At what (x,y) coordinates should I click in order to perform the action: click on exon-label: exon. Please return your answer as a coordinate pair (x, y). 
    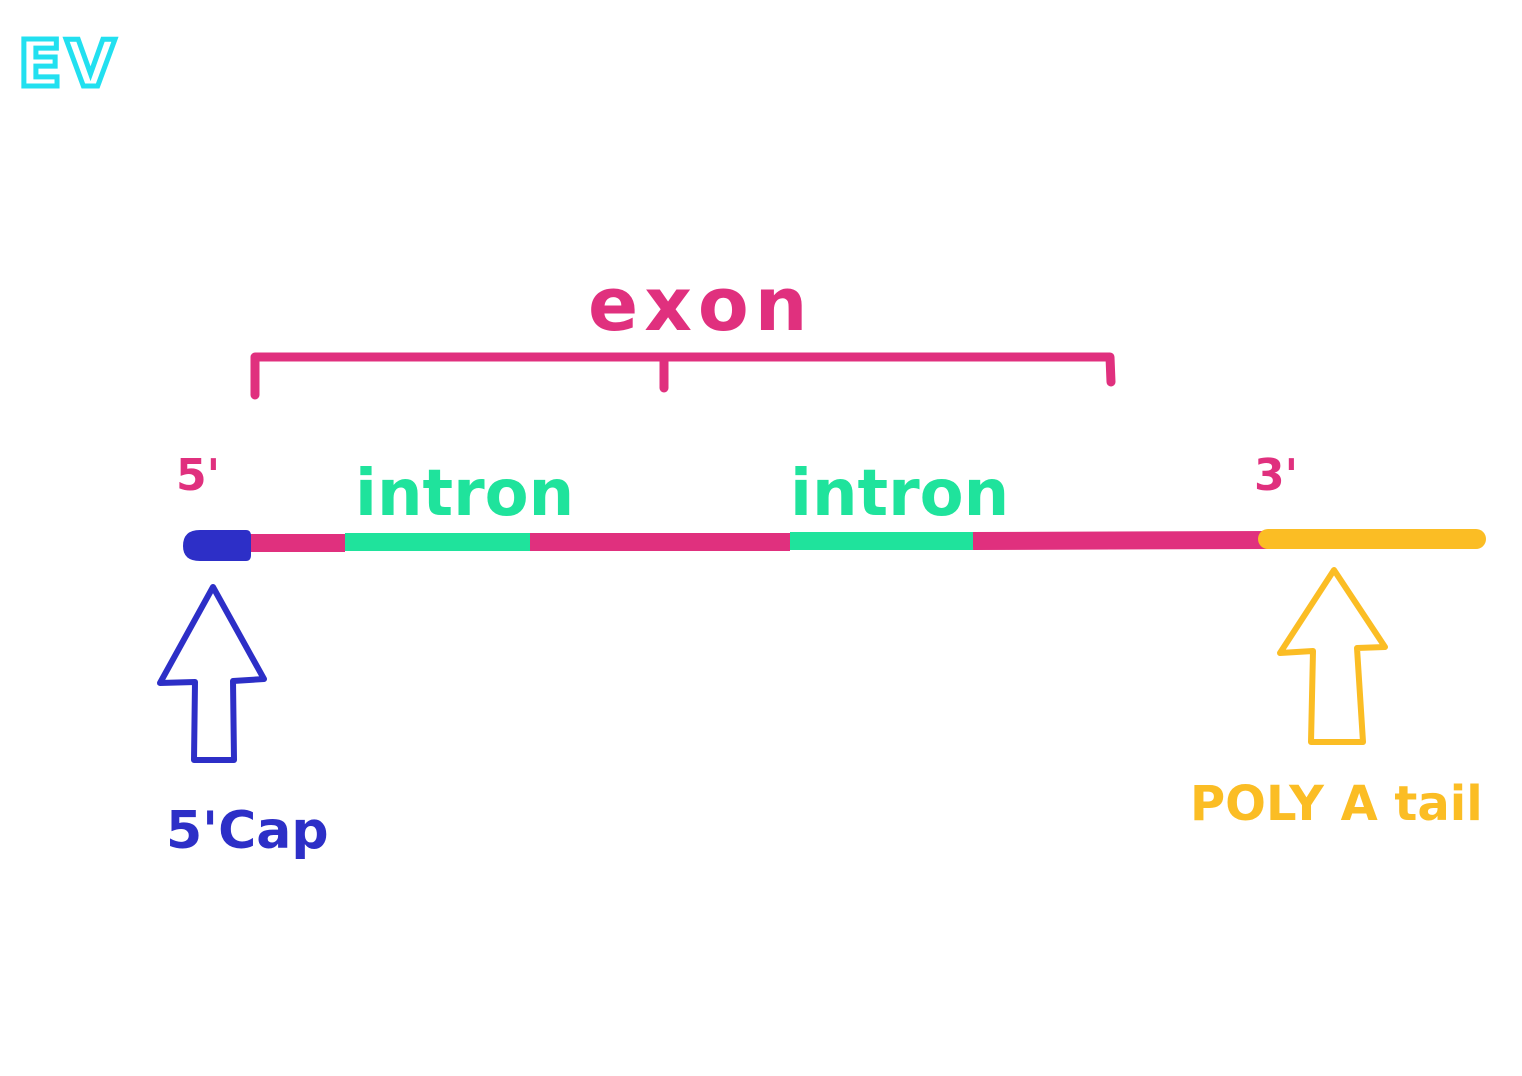
    Looking at the image, I should click on (700, 305).